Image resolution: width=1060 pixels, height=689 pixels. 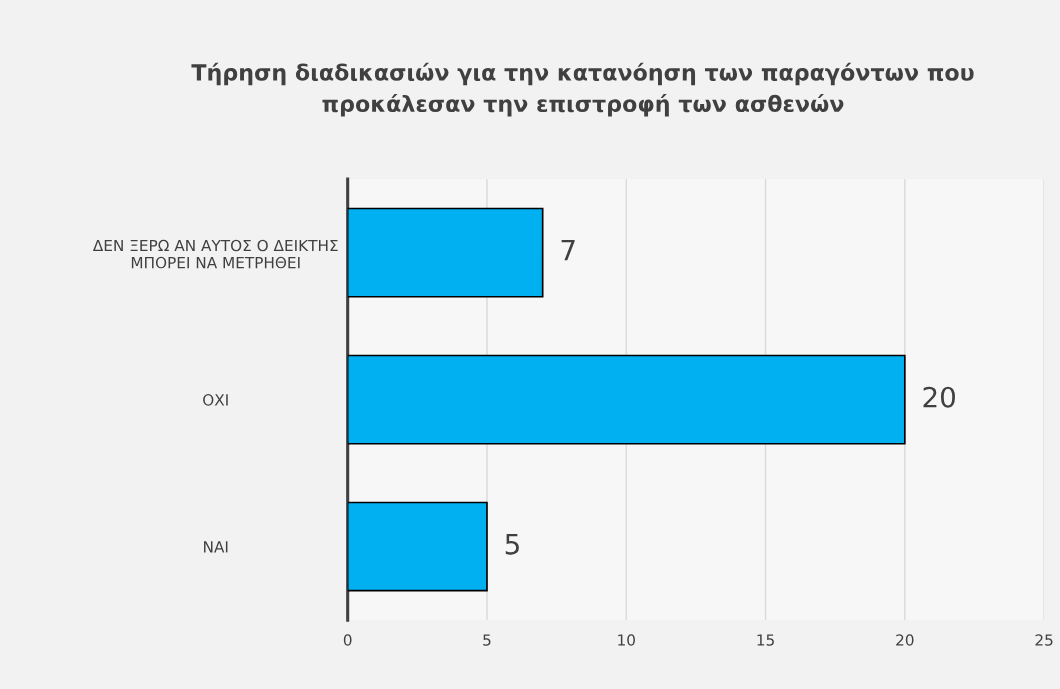 I want to click on x-tick-label: 25, so click(x=1044, y=640).